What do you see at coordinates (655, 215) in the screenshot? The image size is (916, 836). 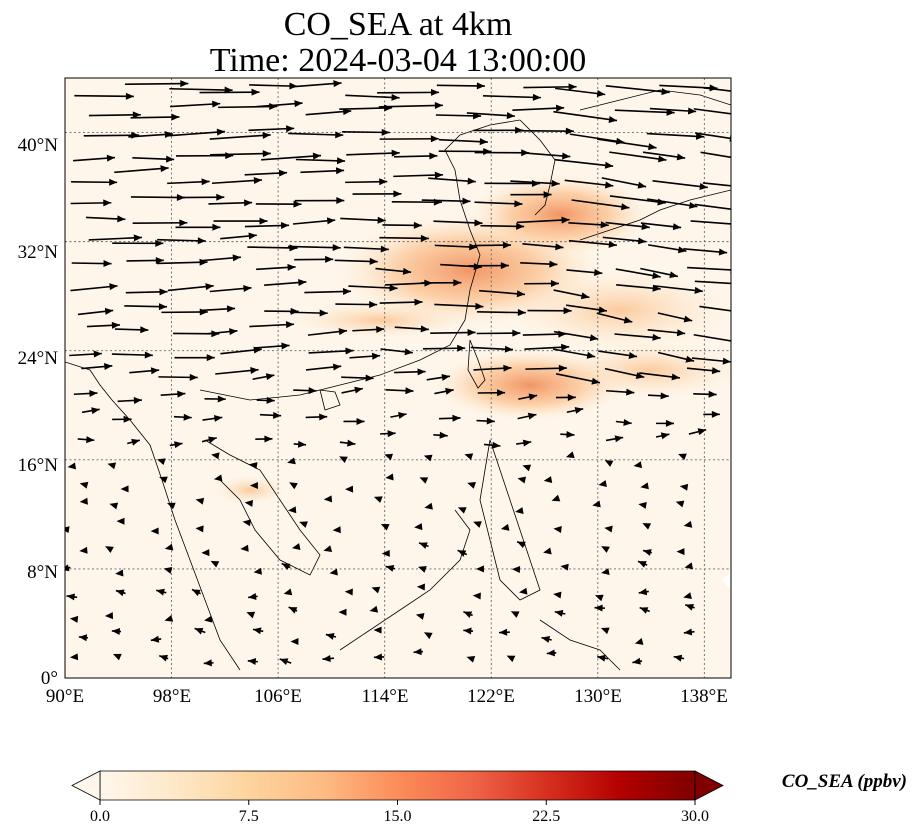 I see `coastline-japan` at bounding box center [655, 215].